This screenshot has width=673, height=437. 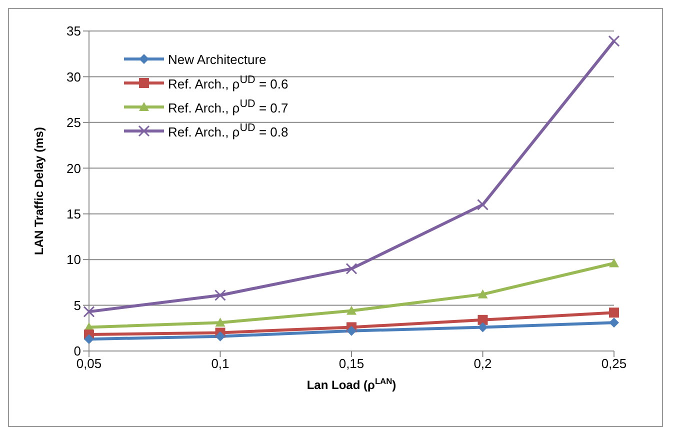 I want to click on legend-label: Ref. Arch., ρ$^{UD}$ = 0.6, so click(x=228, y=83).